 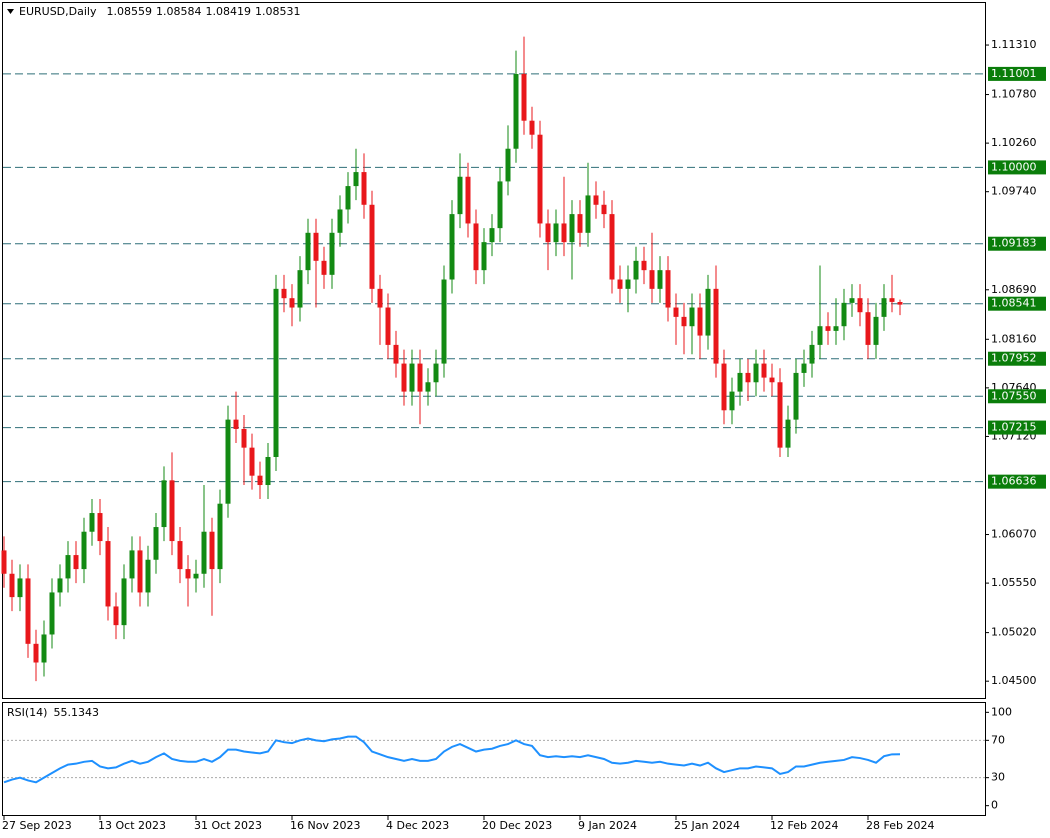 I want to click on last-high: 1.08584, so click(x=179, y=11).